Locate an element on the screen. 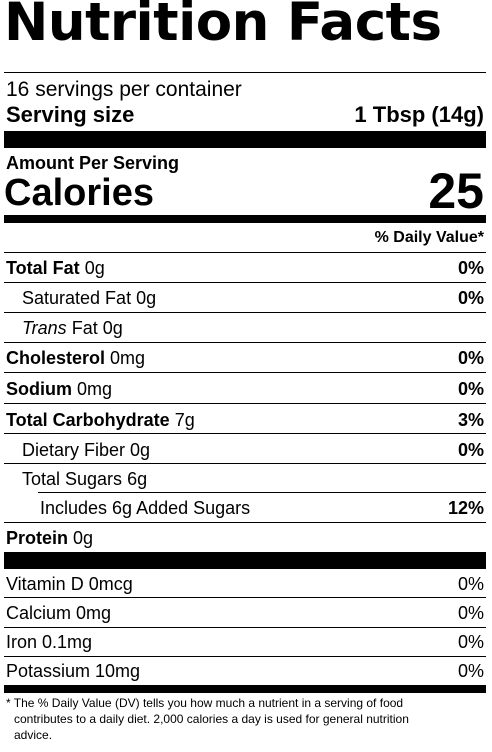  total-sugars-label: Total Sugars is located at coordinates (72, 479).